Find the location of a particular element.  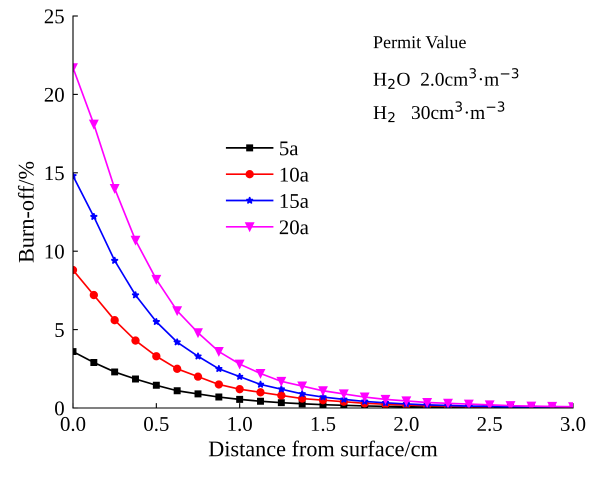

y-tick-label: 25 is located at coordinates (54, 16).